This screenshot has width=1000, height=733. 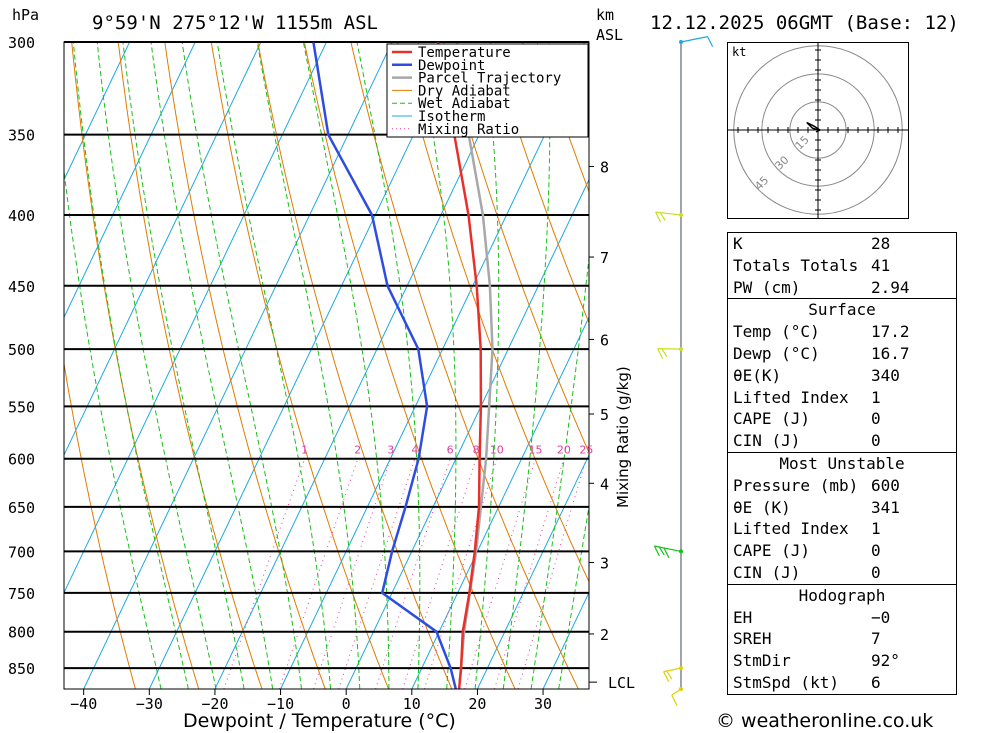 What do you see at coordinates (464, 91) in the screenshot?
I see `legend-label: Dry Adiabat` at bounding box center [464, 91].